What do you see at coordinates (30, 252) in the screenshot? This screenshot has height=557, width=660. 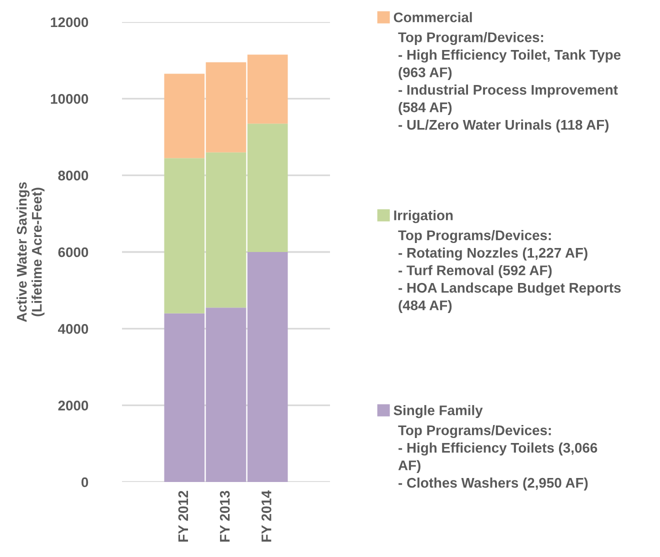 I see `y-axis-title: Active Water Savings (Lifetime Acre-Feet)` at bounding box center [30, 252].